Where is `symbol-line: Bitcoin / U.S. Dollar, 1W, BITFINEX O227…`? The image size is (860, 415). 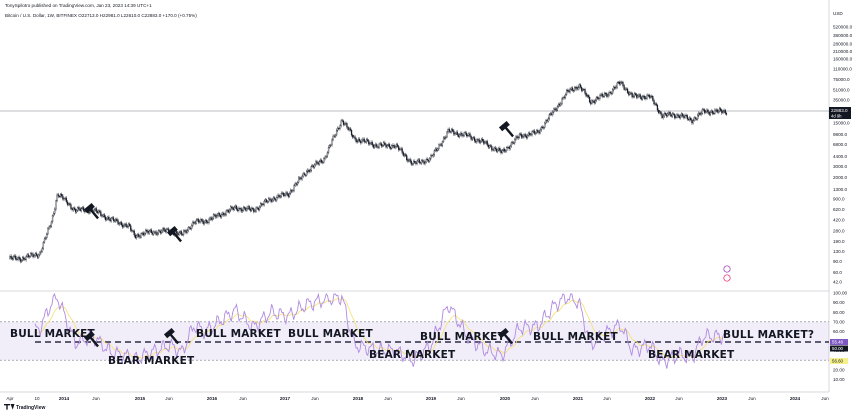 symbol-line: Bitcoin / U.S. Dollar, 1W, BITFINEX O227… is located at coordinates (101, 15).